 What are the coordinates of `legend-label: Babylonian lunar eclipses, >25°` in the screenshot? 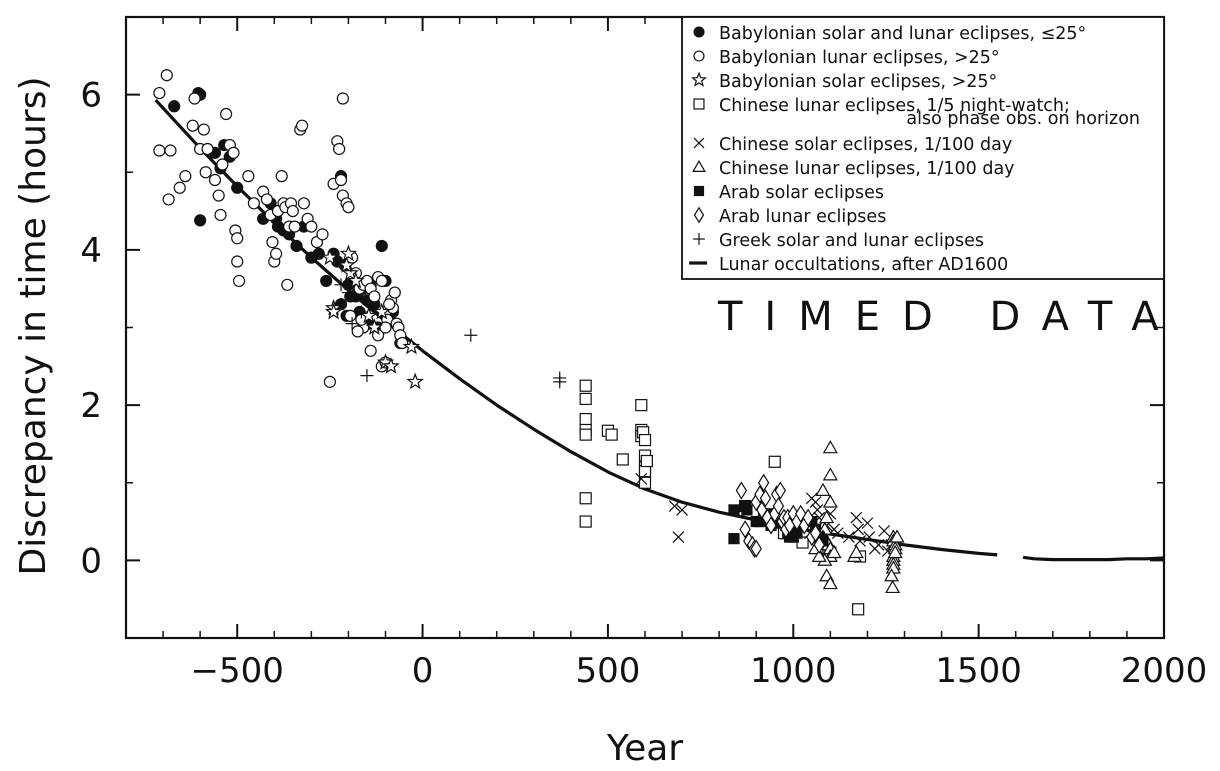 It's located at (859, 58).